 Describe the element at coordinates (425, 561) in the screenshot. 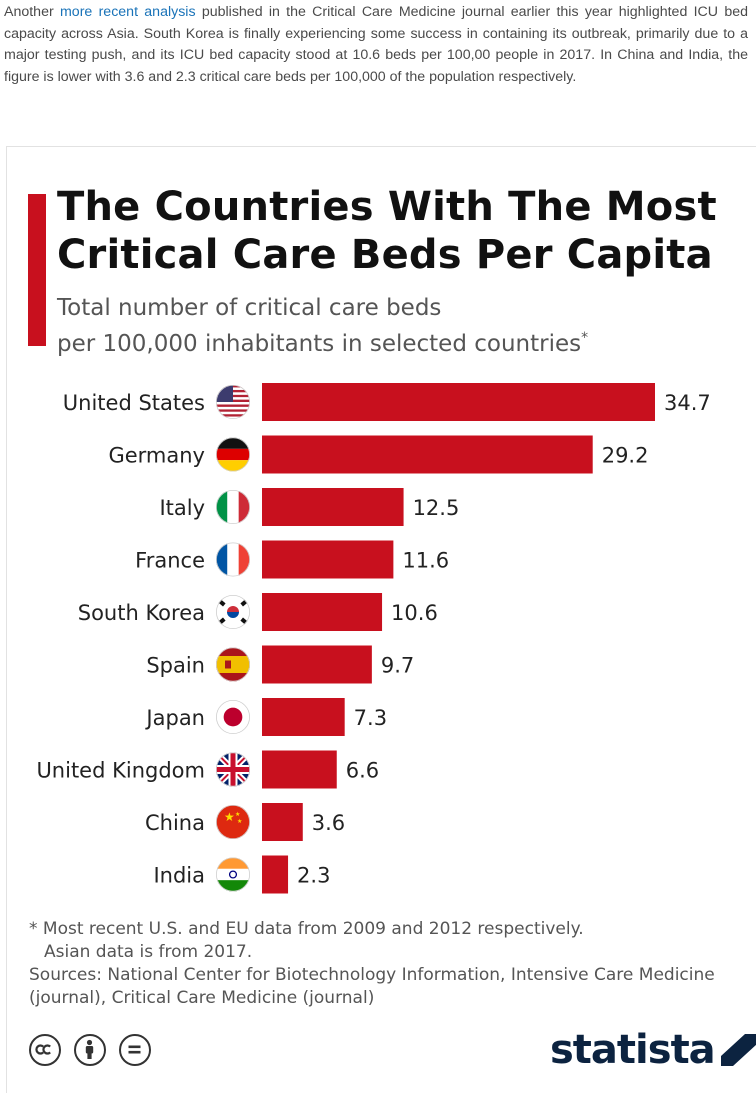

I see `value-label: 11.6` at that location.